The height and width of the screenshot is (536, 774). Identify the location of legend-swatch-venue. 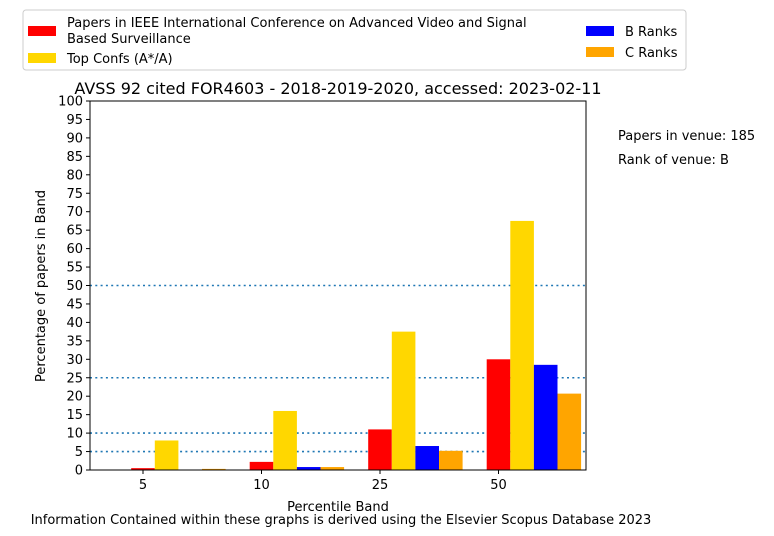
(42, 31).